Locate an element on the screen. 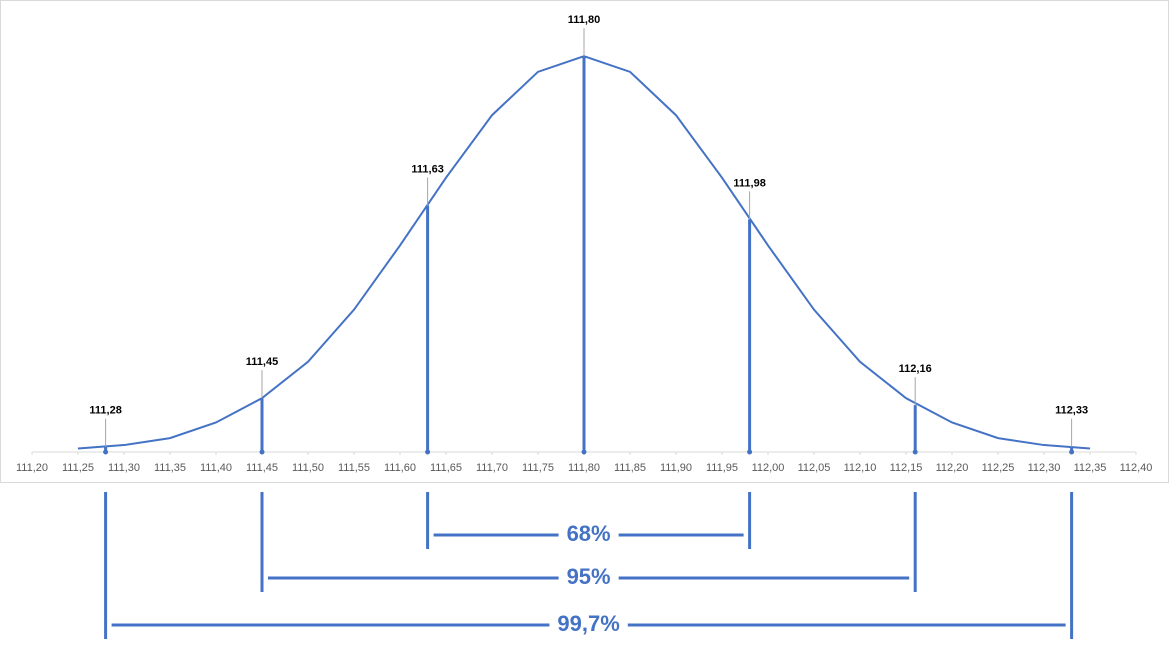  x-tick-label: 112,05 is located at coordinates (814, 468).